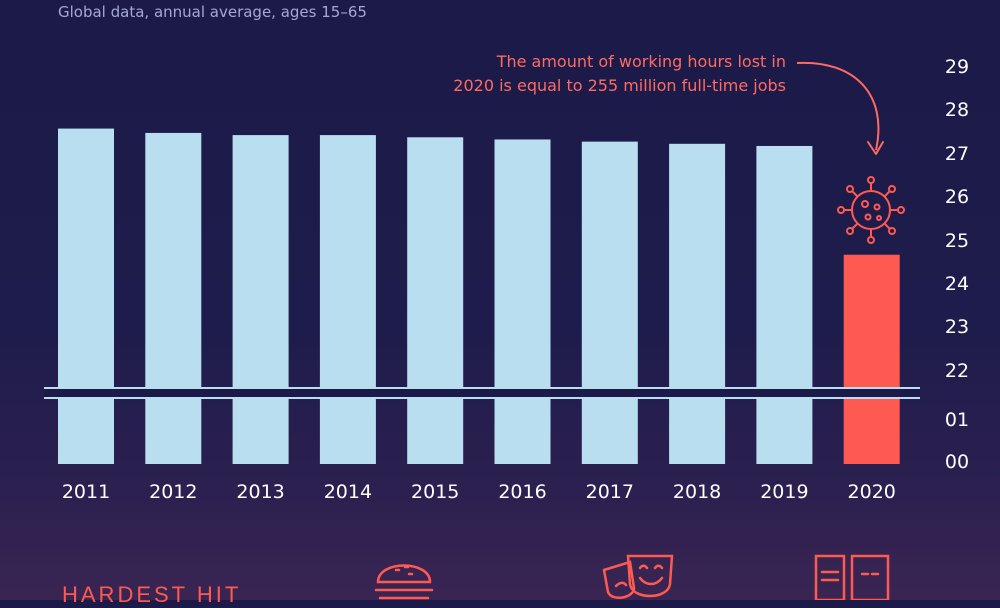 This screenshot has height=608, width=1000. I want to click on theater-masks-icon, so click(638, 577).